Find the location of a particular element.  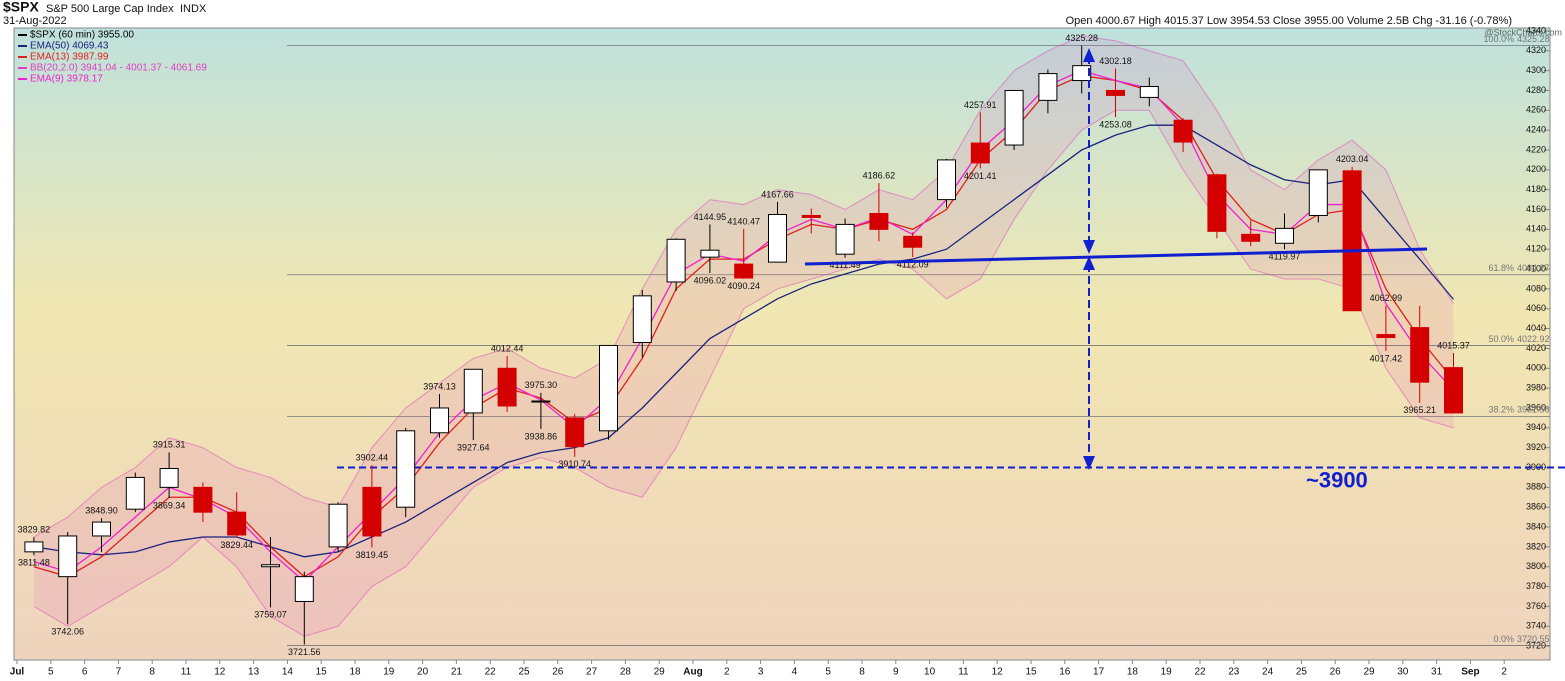

target-label: ~3900 is located at coordinates (1337, 479).